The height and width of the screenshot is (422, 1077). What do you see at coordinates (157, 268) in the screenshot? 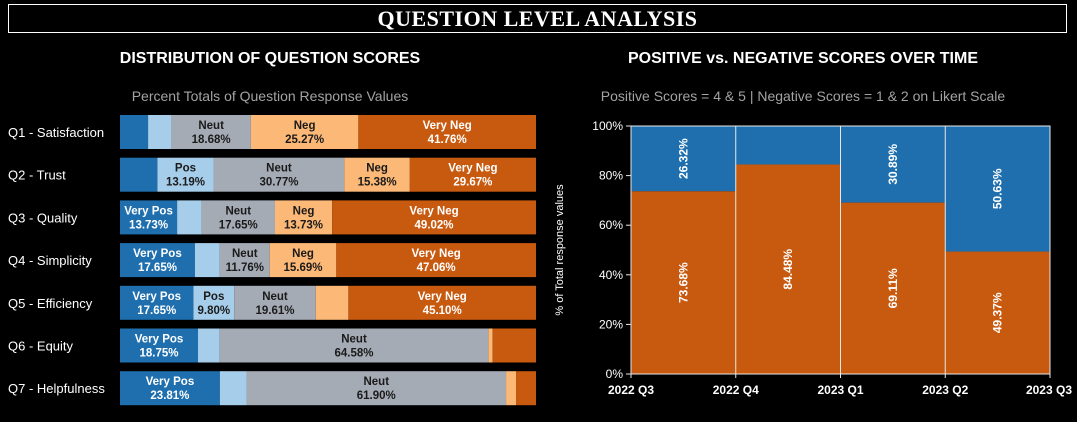
I see `segment-value-label: 17.65%` at bounding box center [157, 268].